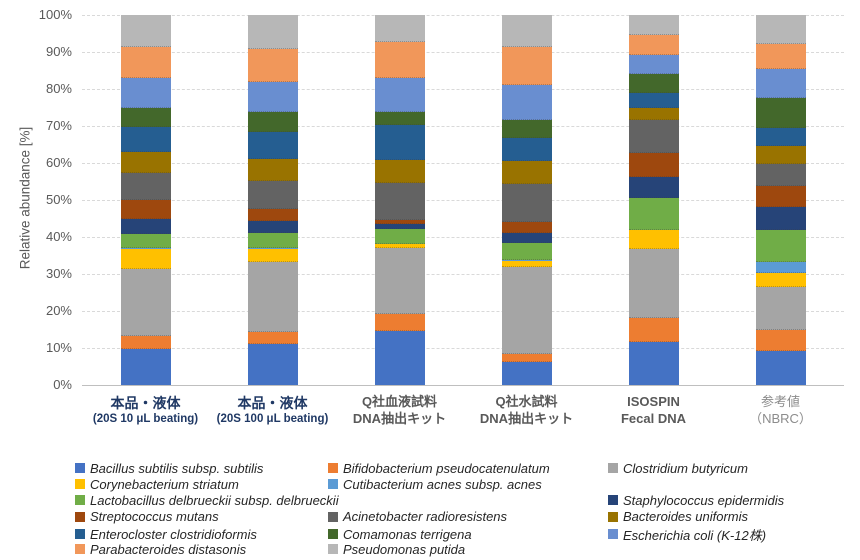  I want to click on legend-label: Acinetobacter radioresistens, so click(425, 517).